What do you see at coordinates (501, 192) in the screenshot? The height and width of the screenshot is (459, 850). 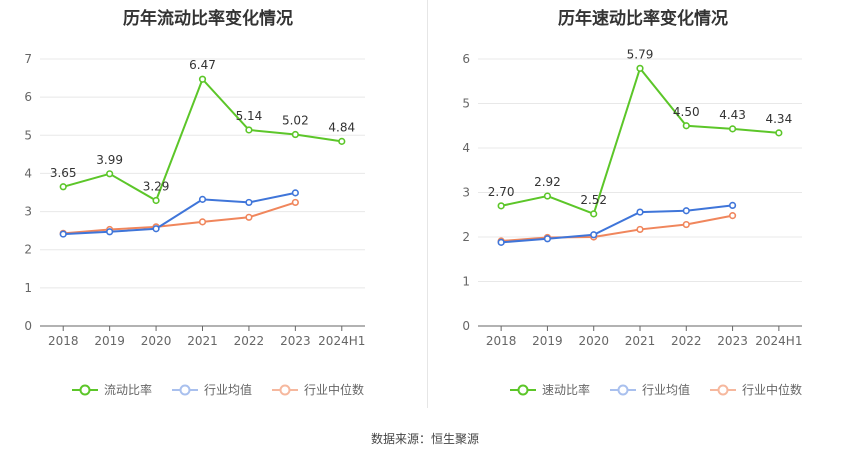 I see `data-label: 2.70` at bounding box center [501, 192].